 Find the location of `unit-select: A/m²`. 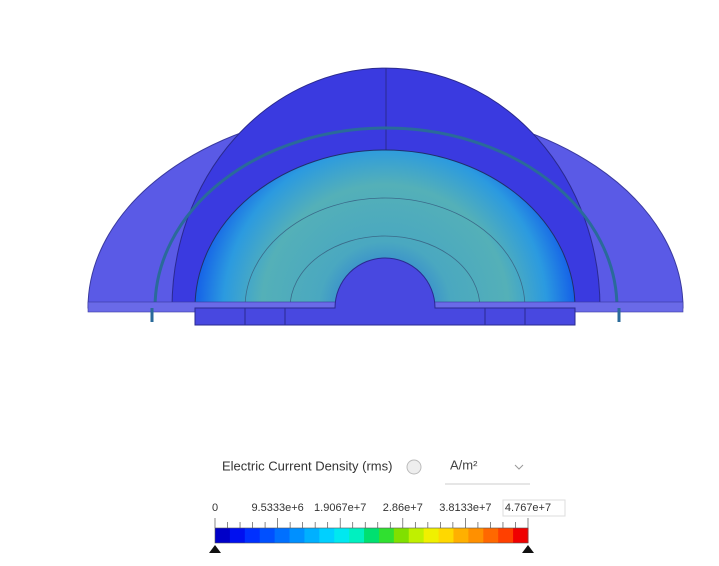

unit-select: A/m² is located at coordinates (464, 464).